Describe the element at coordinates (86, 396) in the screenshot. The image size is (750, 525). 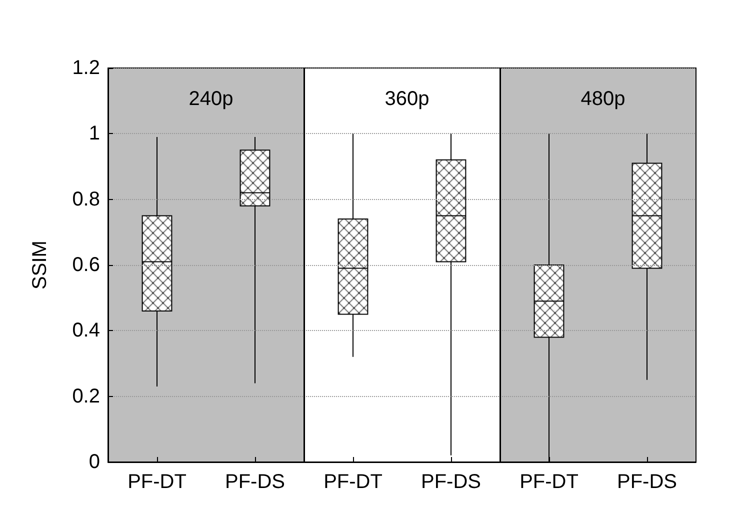
I see `y-tick-label: 0.2` at that location.